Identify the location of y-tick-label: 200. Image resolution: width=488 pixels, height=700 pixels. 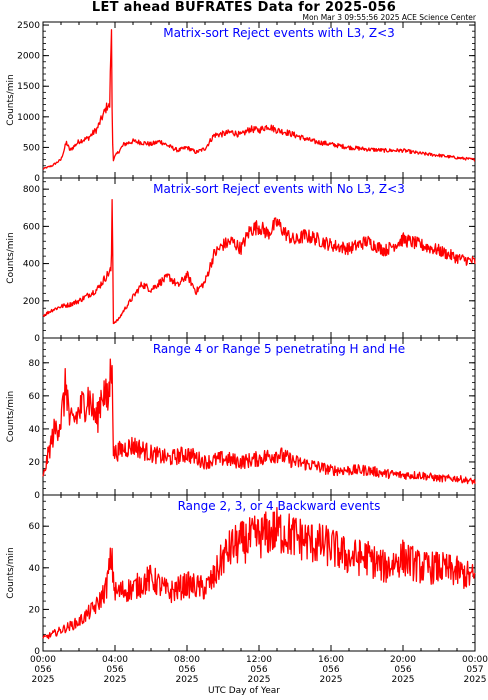
(31, 302).